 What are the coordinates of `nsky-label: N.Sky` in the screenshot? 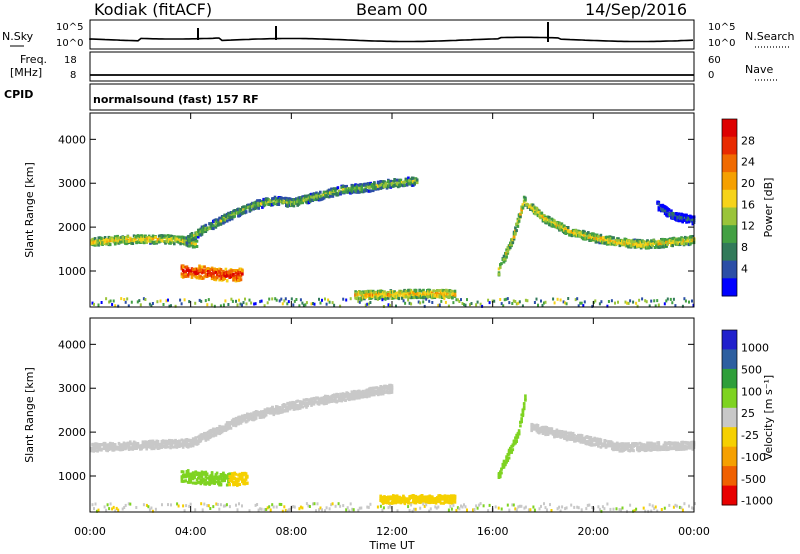 It's located at (18, 36).